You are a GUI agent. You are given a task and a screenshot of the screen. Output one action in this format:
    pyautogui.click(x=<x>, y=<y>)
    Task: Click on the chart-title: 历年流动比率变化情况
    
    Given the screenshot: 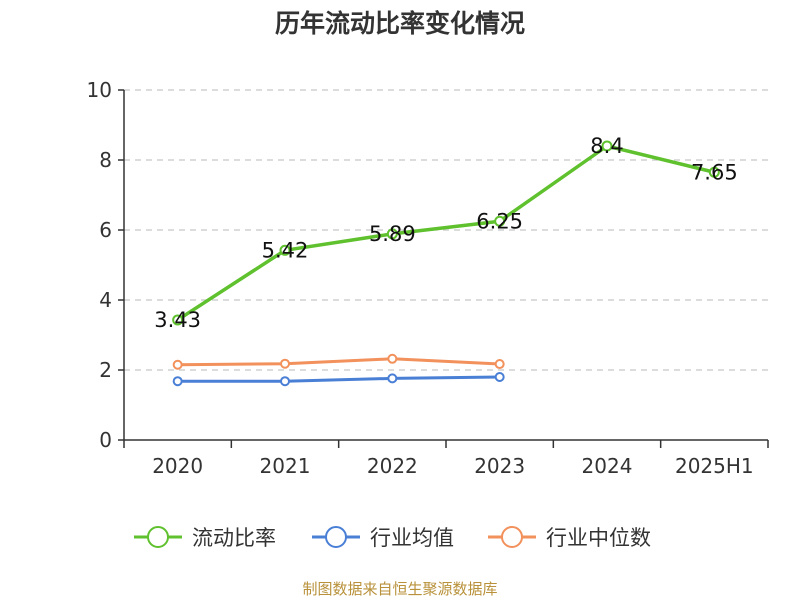 What is the action you would take?
    pyautogui.click(x=399, y=23)
    